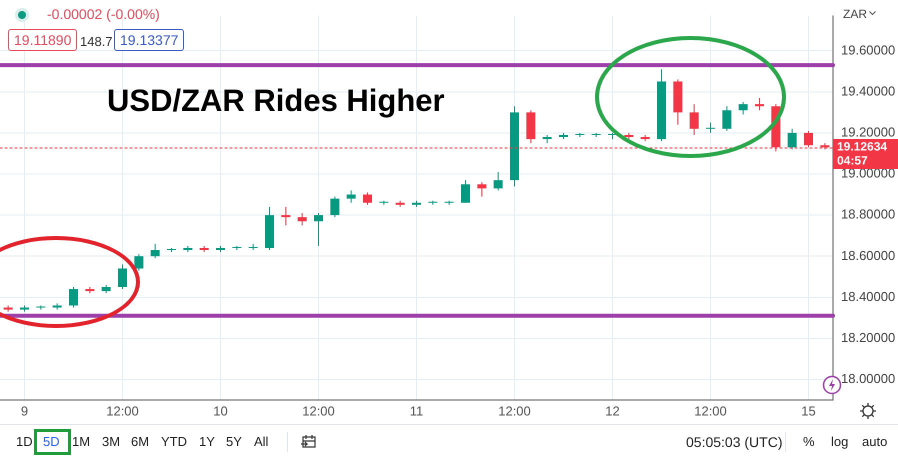  What do you see at coordinates (612, 410) in the screenshot?
I see `x-tick-label: 12` at bounding box center [612, 410].